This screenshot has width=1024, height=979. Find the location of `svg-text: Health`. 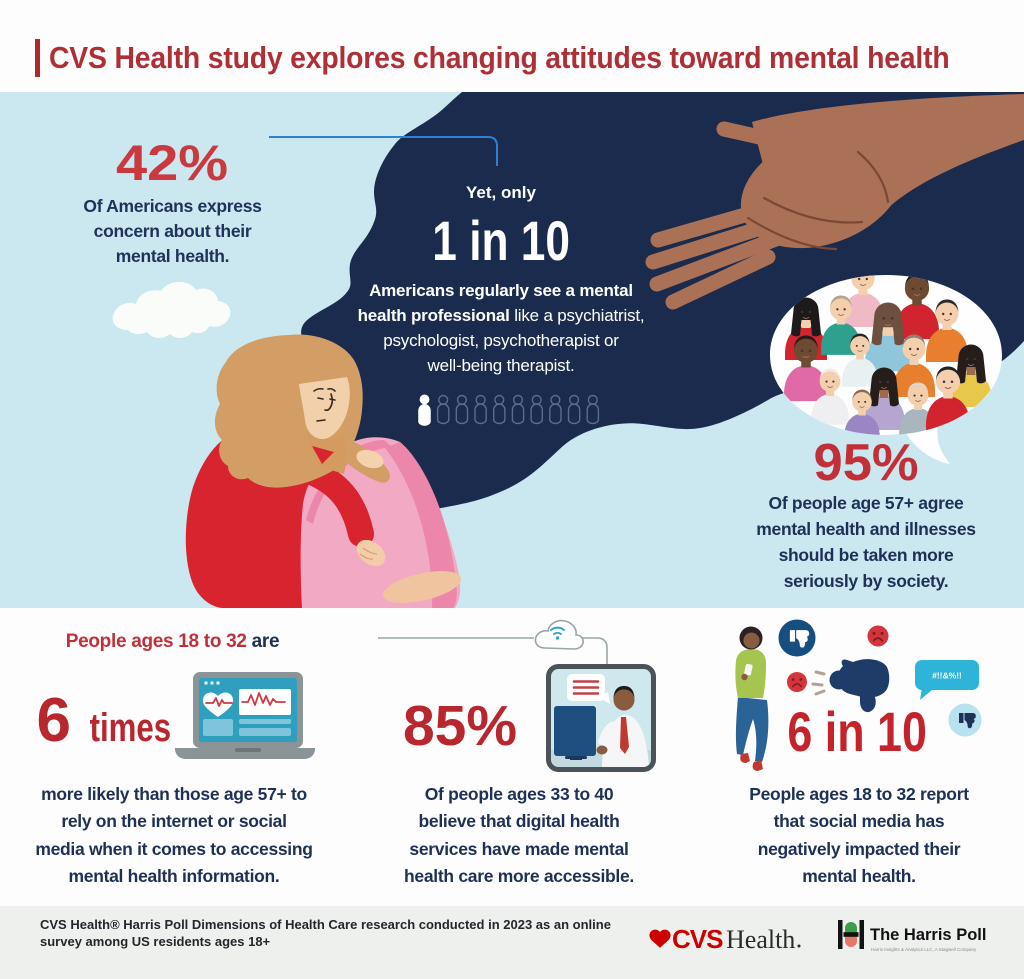

svg-text: Health is located at coordinates (760, 939).